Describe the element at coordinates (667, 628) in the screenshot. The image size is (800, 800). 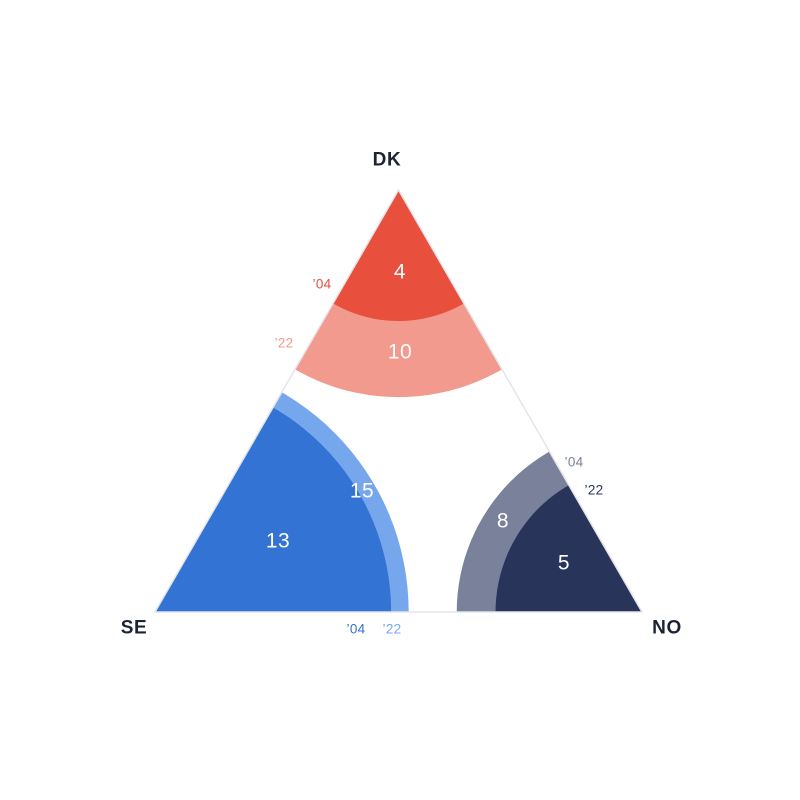
I see `corner-label-no: NO` at that location.